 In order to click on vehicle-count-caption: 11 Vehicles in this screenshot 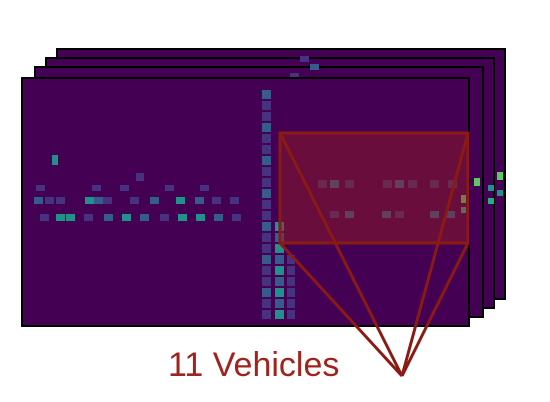, I will do `click(254, 365)`.